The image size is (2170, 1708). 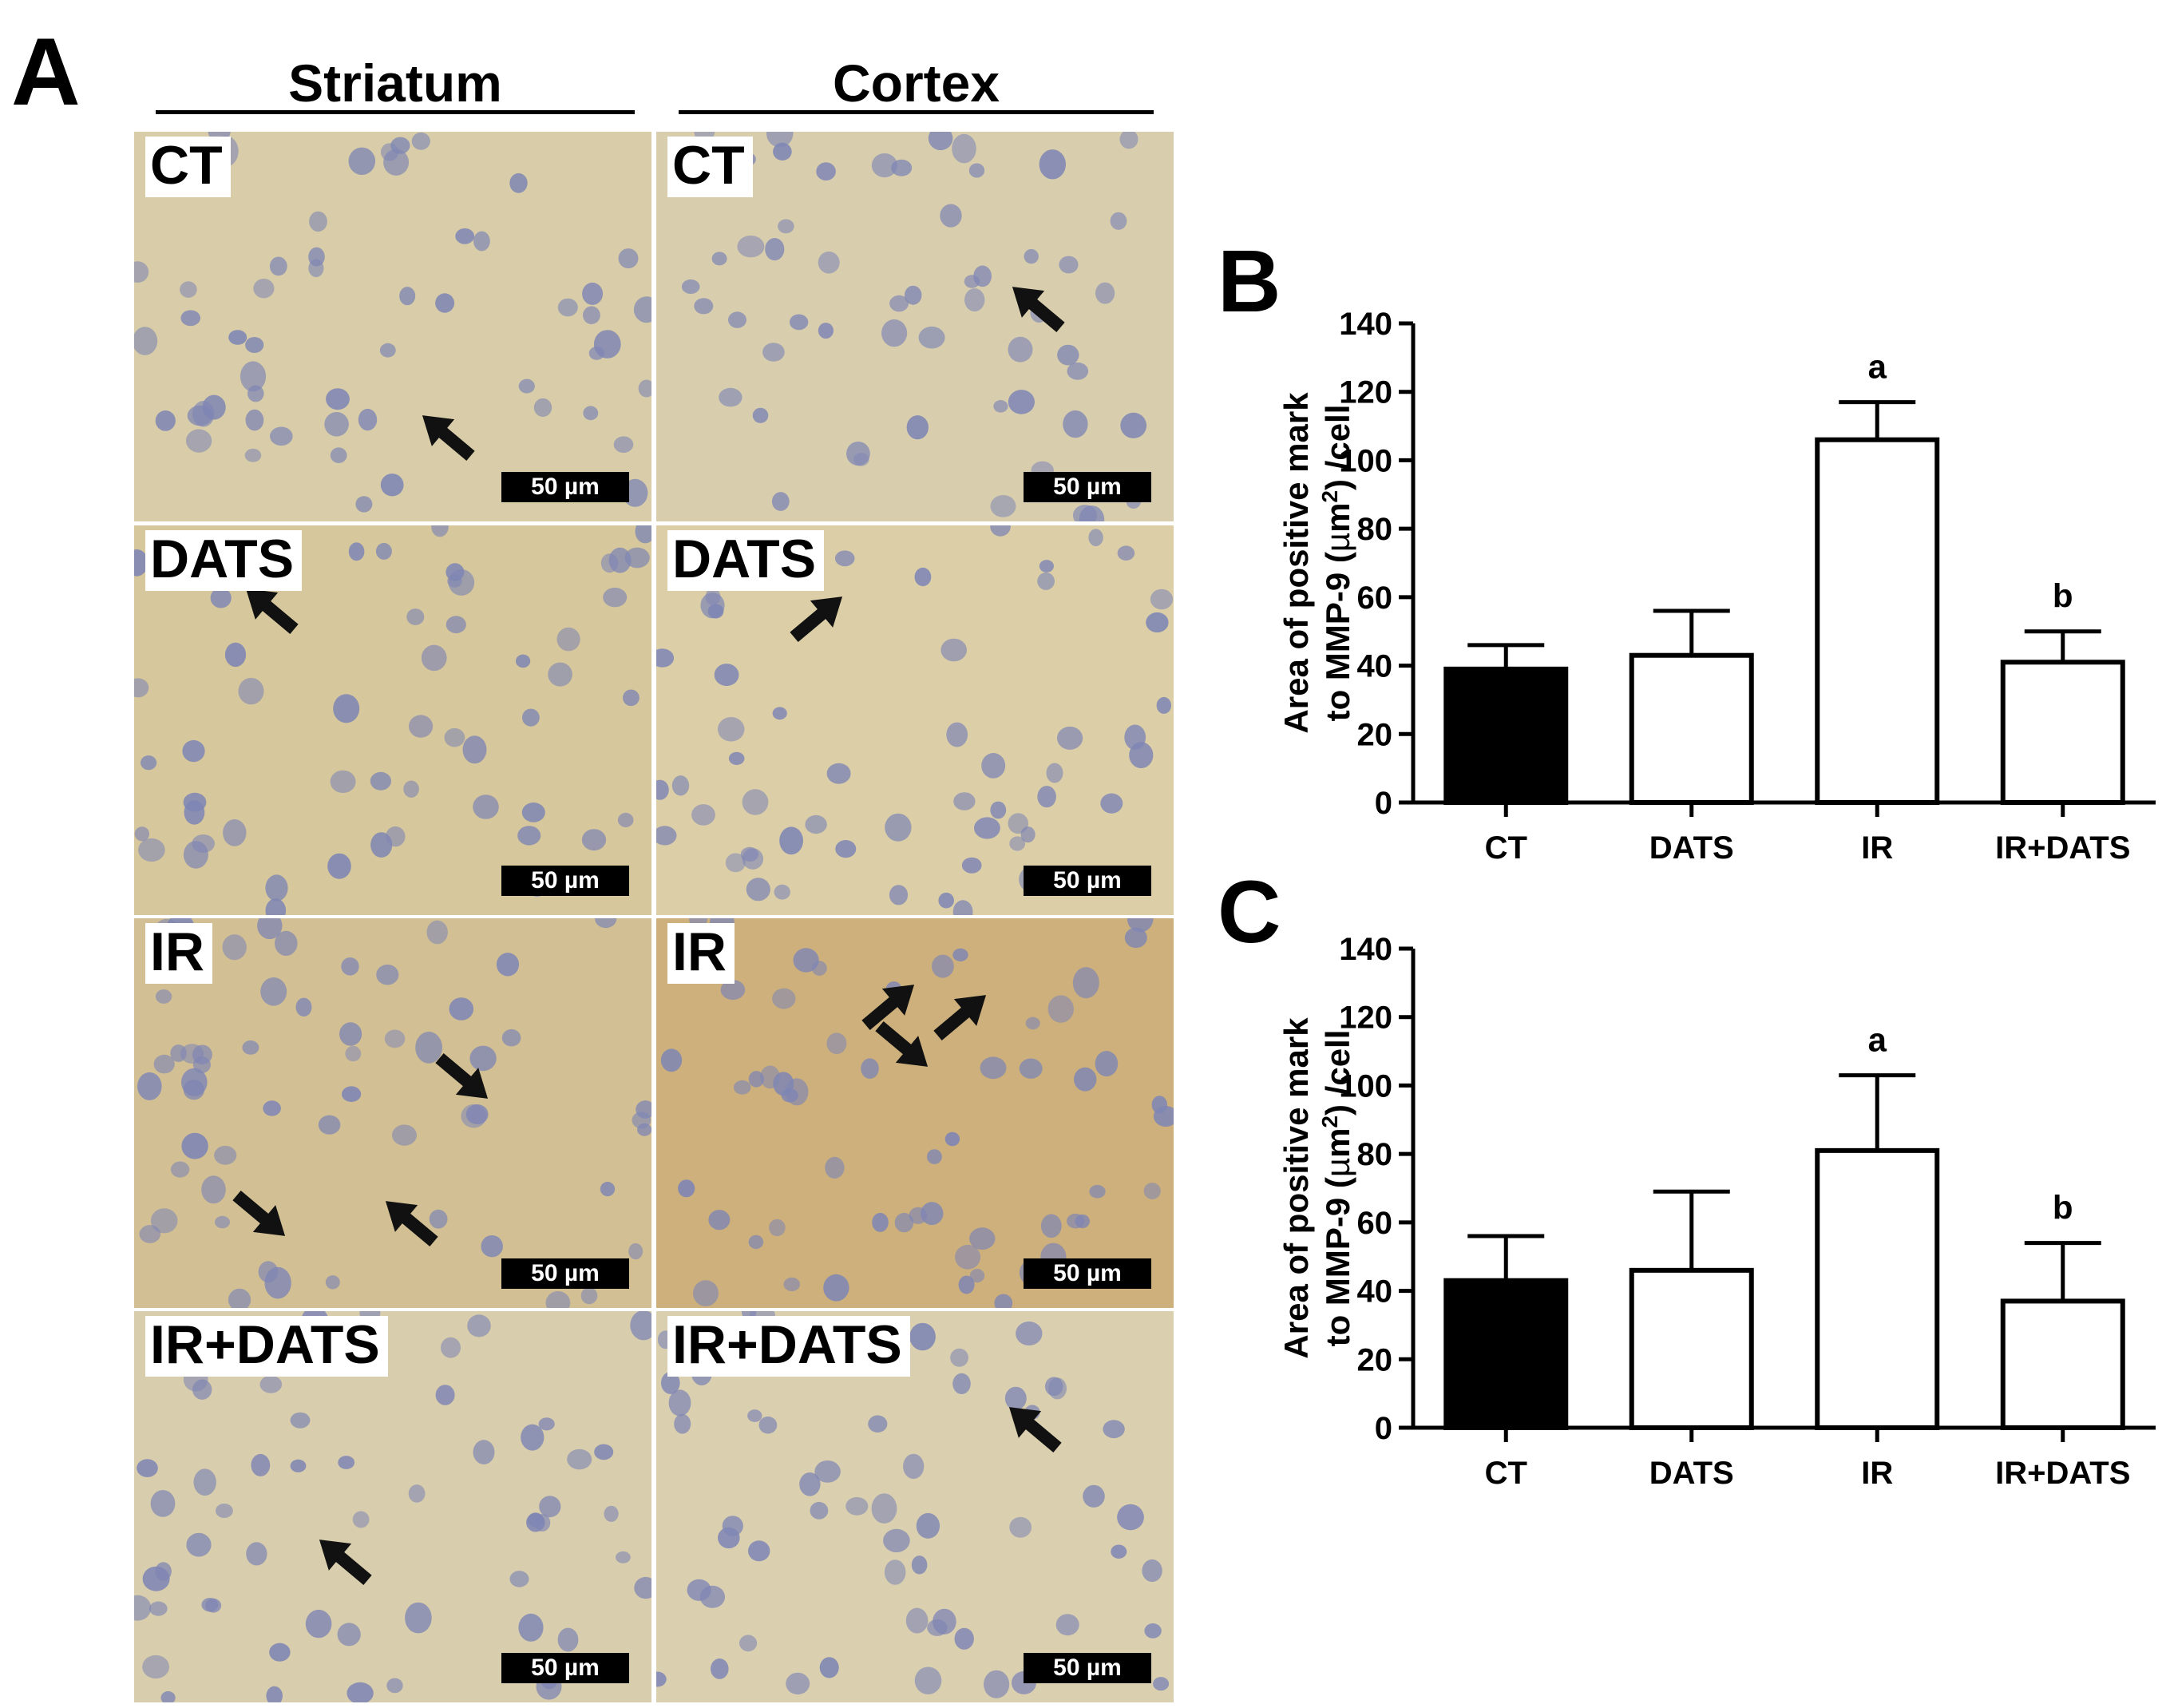 What do you see at coordinates (1878, 621) in the screenshot?
I see `bar-ir` at bounding box center [1878, 621].